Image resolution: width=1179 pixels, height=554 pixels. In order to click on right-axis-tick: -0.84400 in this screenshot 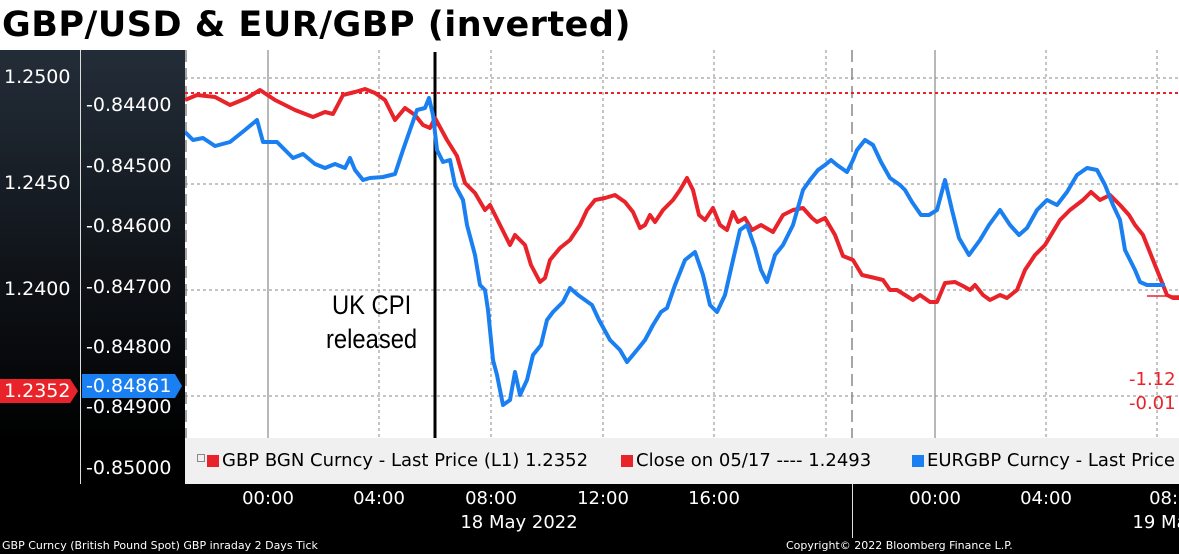, I will do `click(129, 105)`.